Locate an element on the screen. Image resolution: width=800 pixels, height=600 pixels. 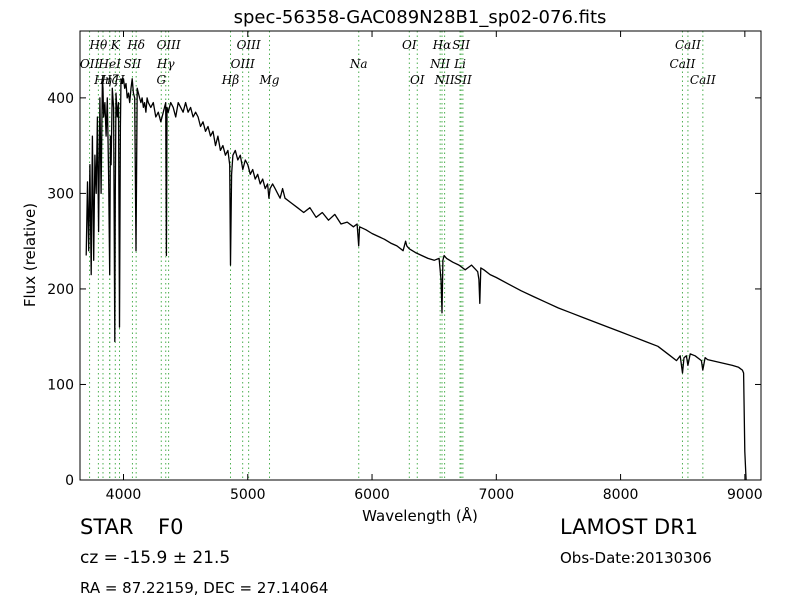
x-axis-label: Wavelength (Å) is located at coordinates (420, 515).